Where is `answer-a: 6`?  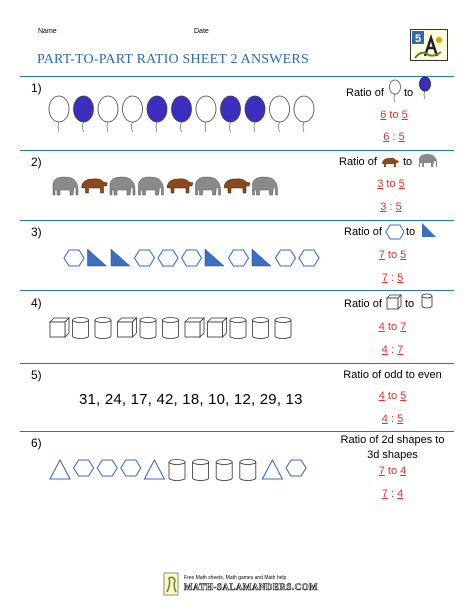 answer-a: 6 is located at coordinates (383, 115).